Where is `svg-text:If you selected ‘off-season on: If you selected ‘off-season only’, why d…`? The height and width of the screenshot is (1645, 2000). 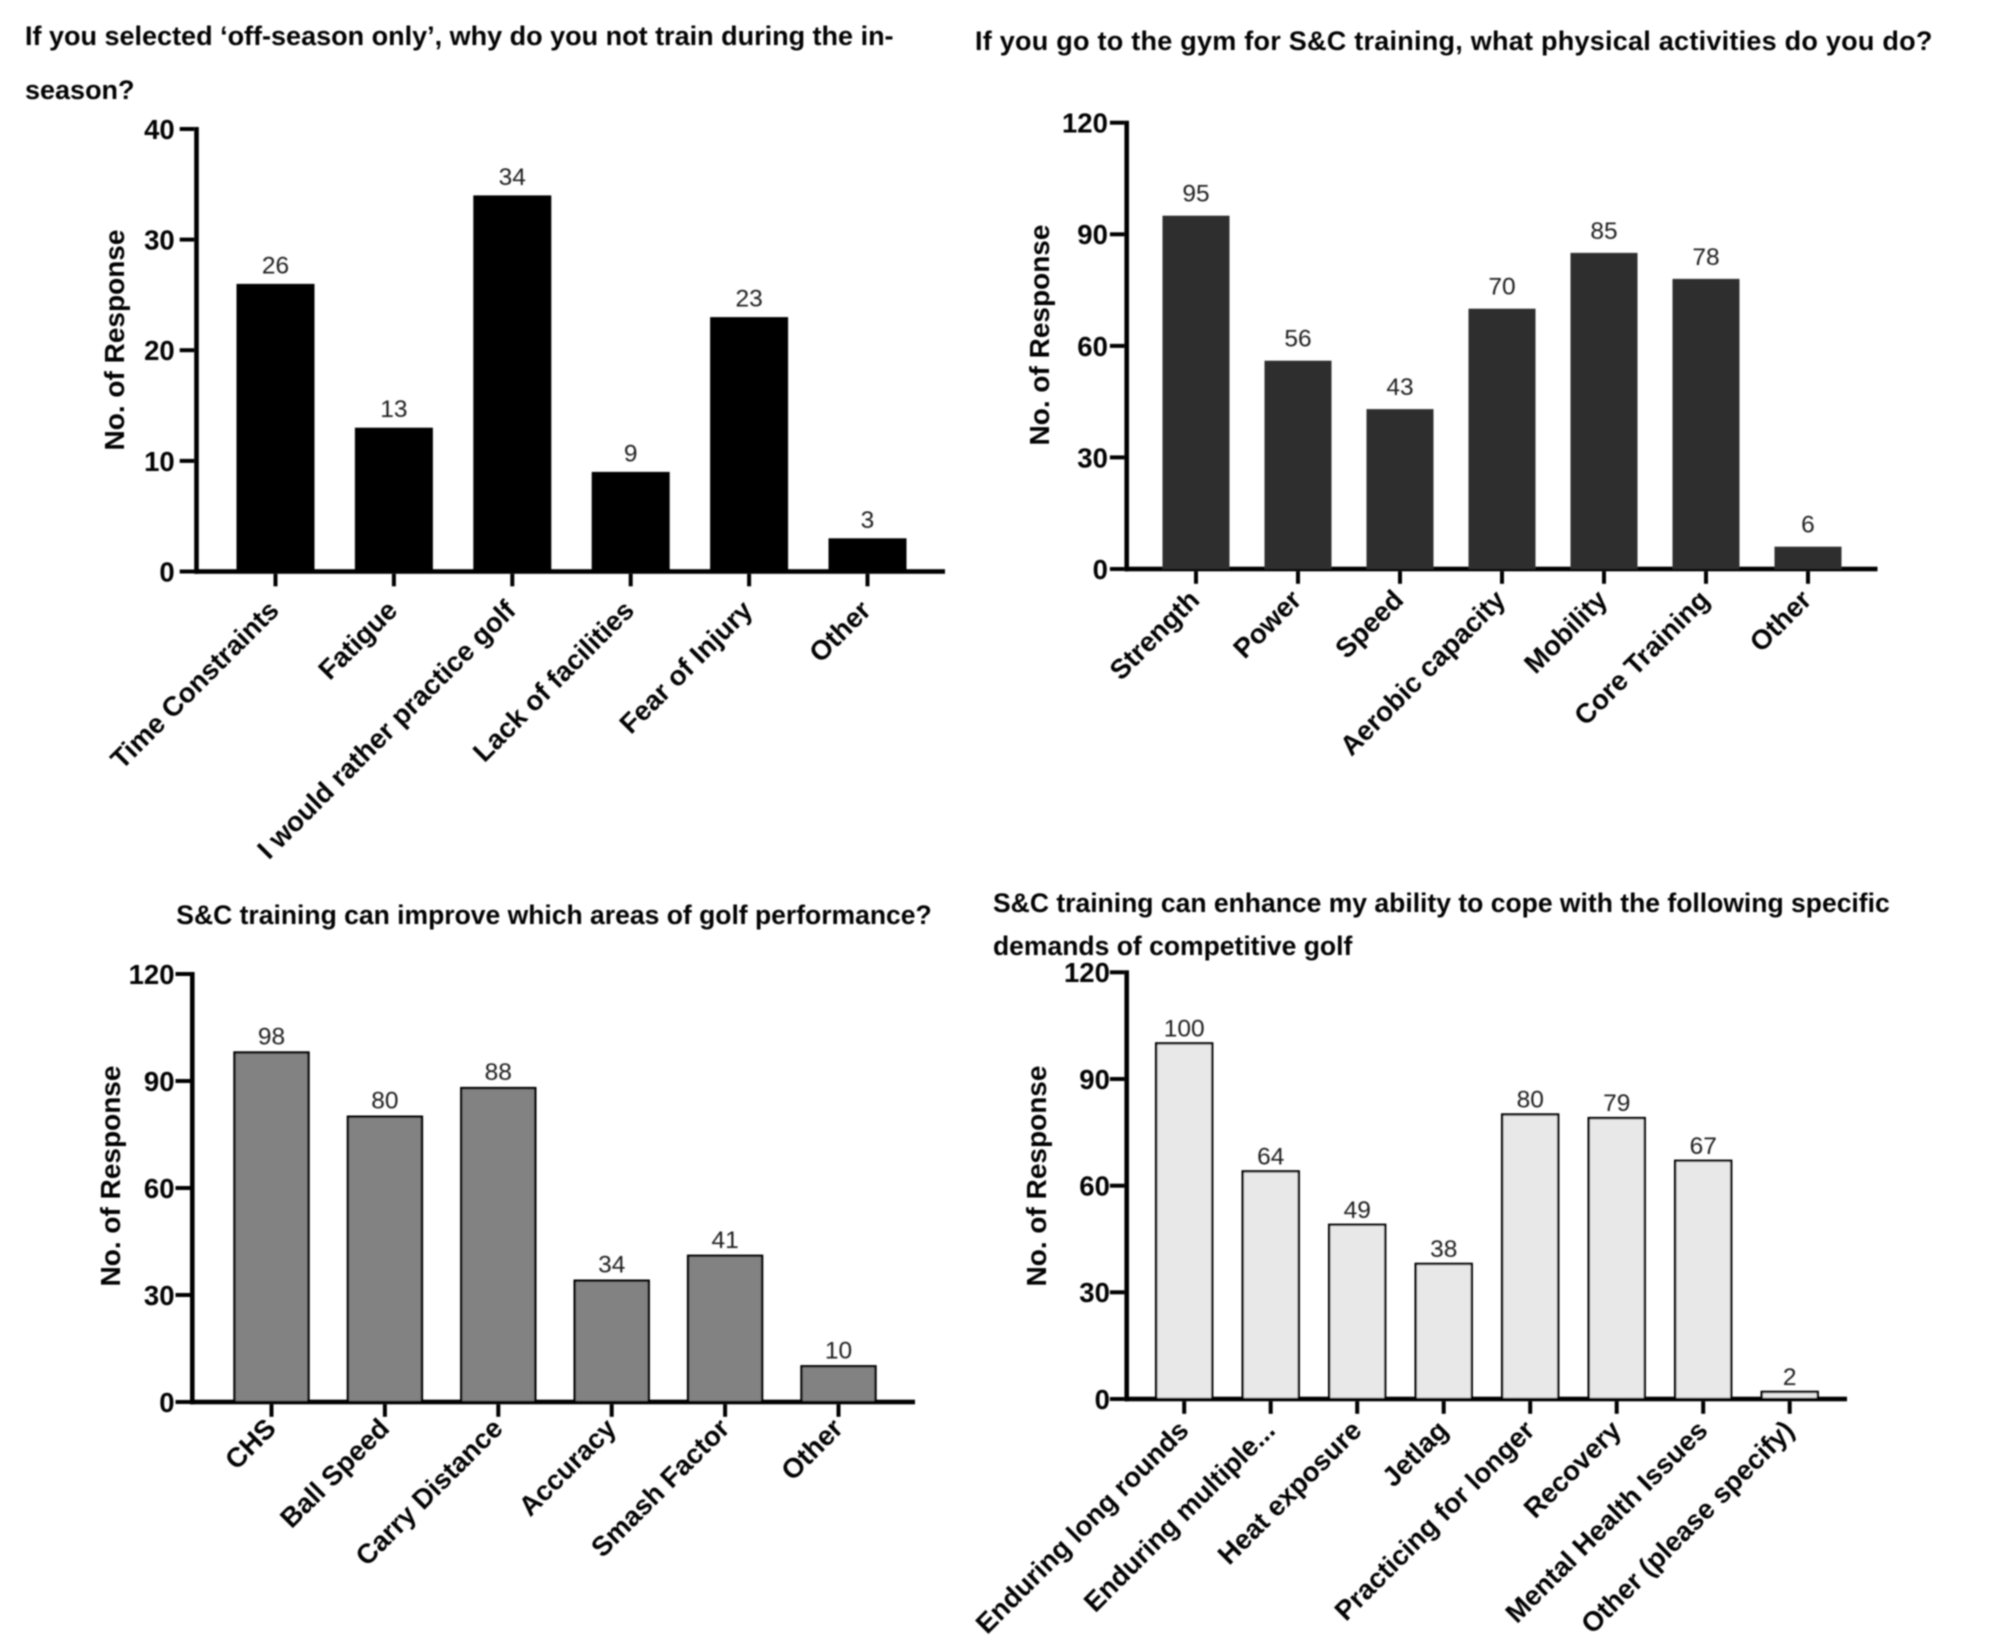
svg-text:If you selected ‘off-season on: If you selected ‘off-season only’, why d… is located at coordinates (459, 36).